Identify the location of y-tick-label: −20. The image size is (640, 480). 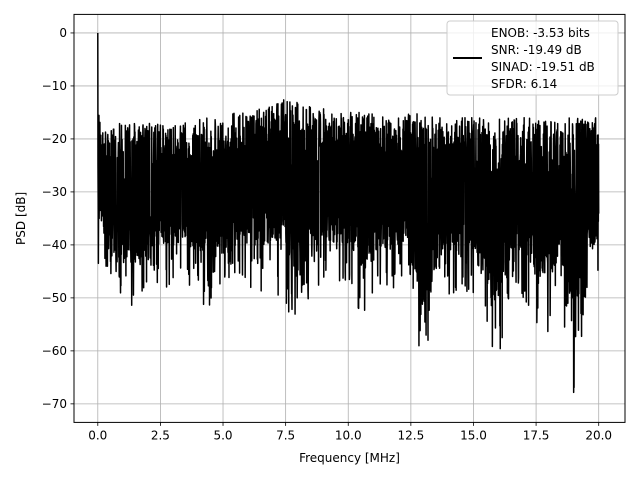
(54, 139).